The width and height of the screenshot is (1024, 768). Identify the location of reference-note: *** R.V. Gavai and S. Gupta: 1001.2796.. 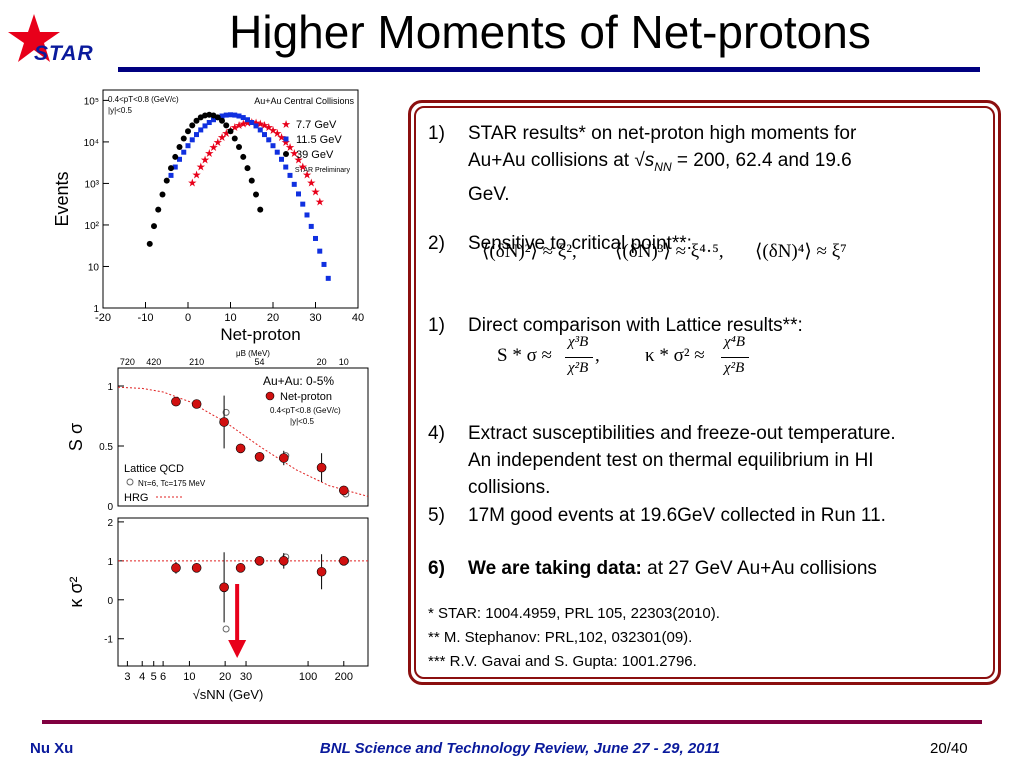
(562, 661).